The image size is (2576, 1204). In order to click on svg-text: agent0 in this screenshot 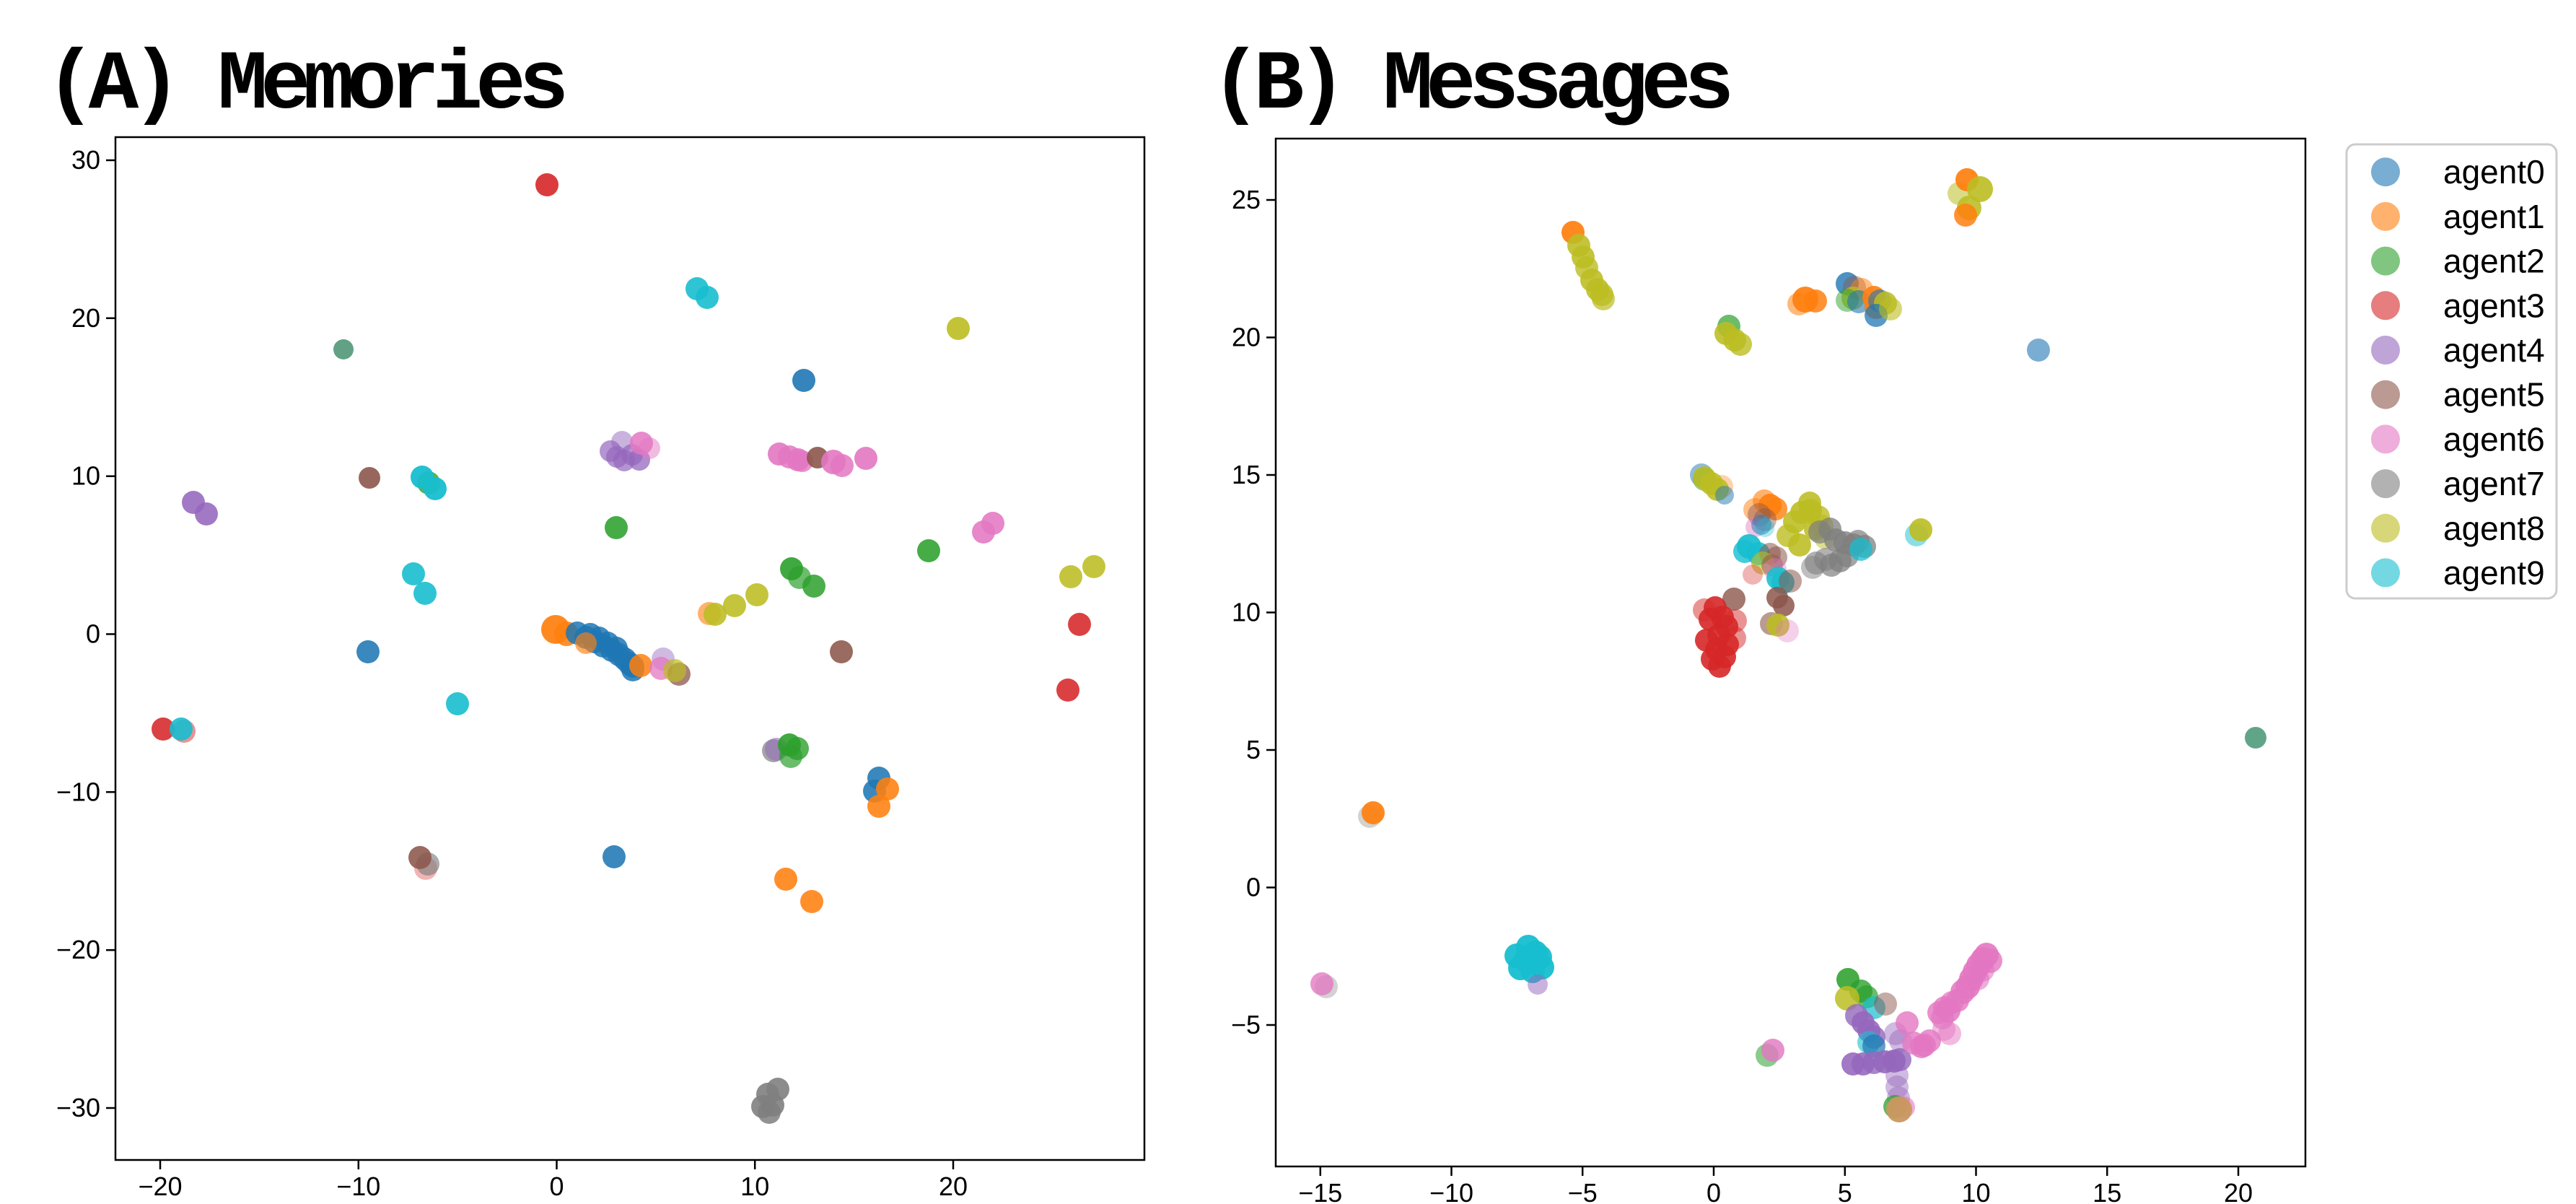, I will do `click(2494, 172)`.